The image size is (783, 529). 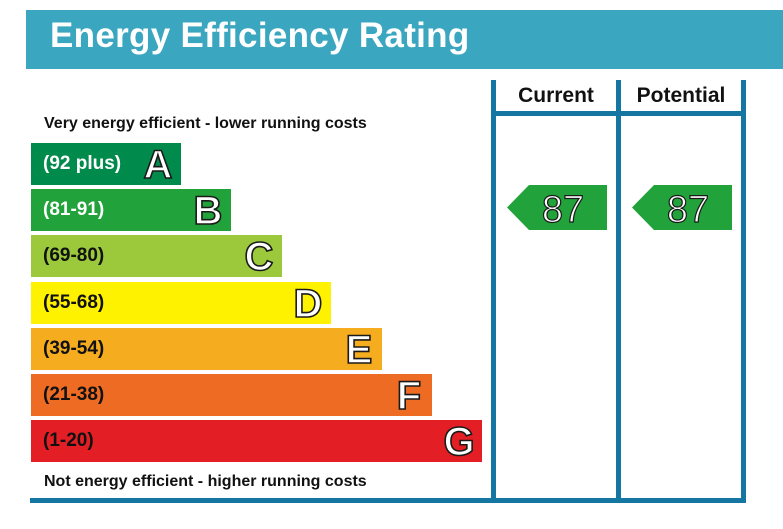 What do you see at coordinates (688, 209) in the screenshot?
I see `potential-rating-value: 87` at bounding box center [688, 209].